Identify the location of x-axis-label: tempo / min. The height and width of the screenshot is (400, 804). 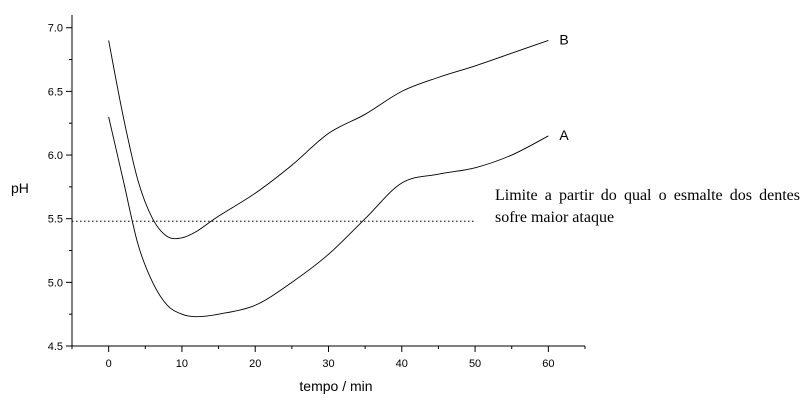
(335, 386).